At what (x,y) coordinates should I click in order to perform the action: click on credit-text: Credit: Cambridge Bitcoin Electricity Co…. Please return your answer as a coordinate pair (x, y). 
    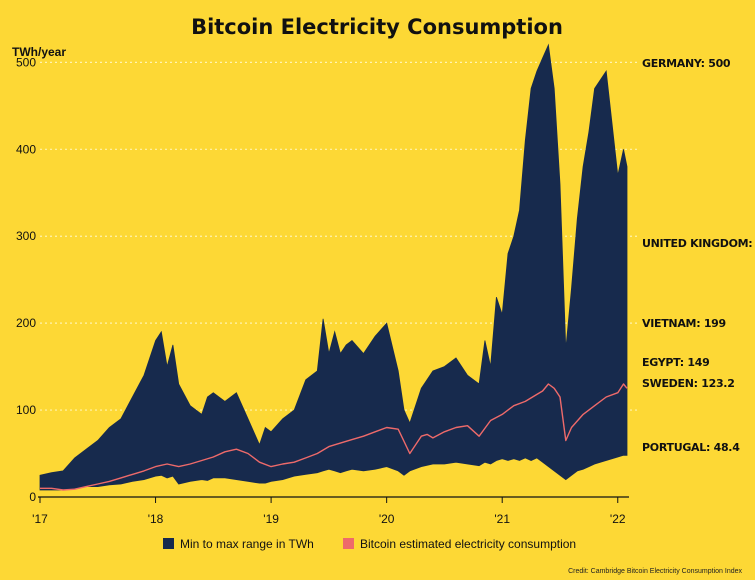
    Looking at the image, I should click on (655, 571).